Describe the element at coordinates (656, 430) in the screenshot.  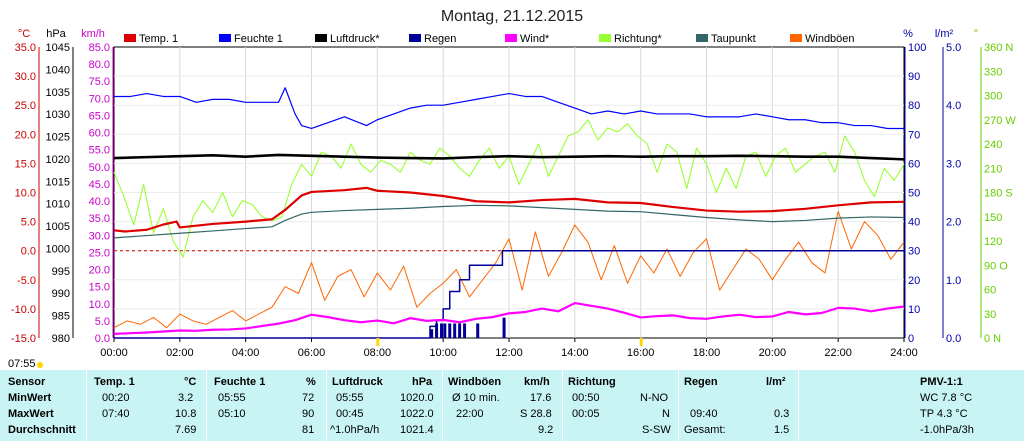
I see `direction-avg: S-SW` at that location.